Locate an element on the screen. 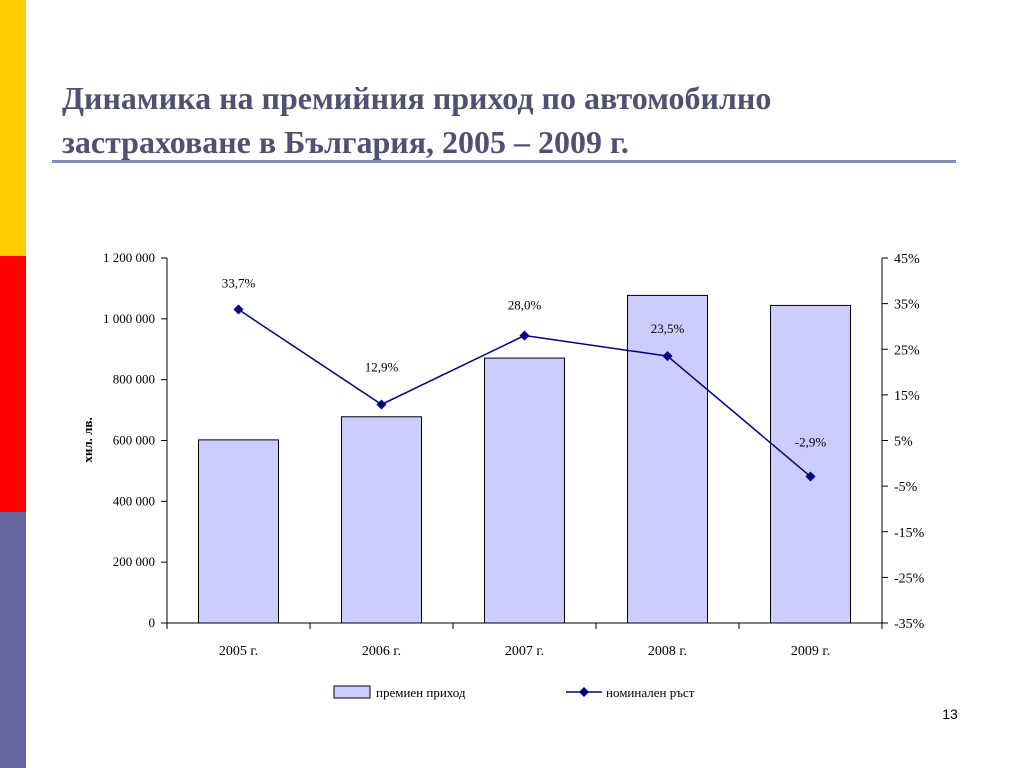 The image size is (1024, 768). legend-line-label: номинален ръст is located at coordinates (650, 692).